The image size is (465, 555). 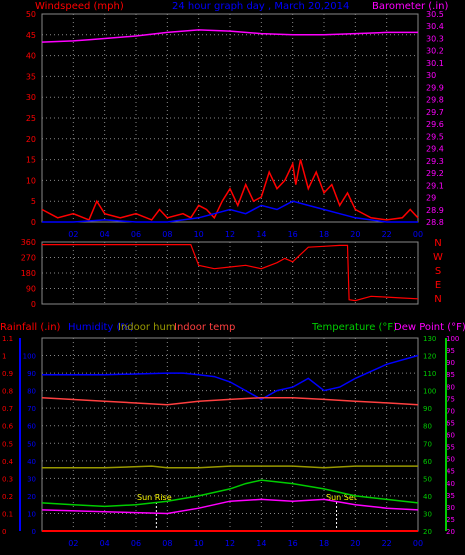 I want to click on barometer-y-tick: 29.1, so click(x=435, y=185).